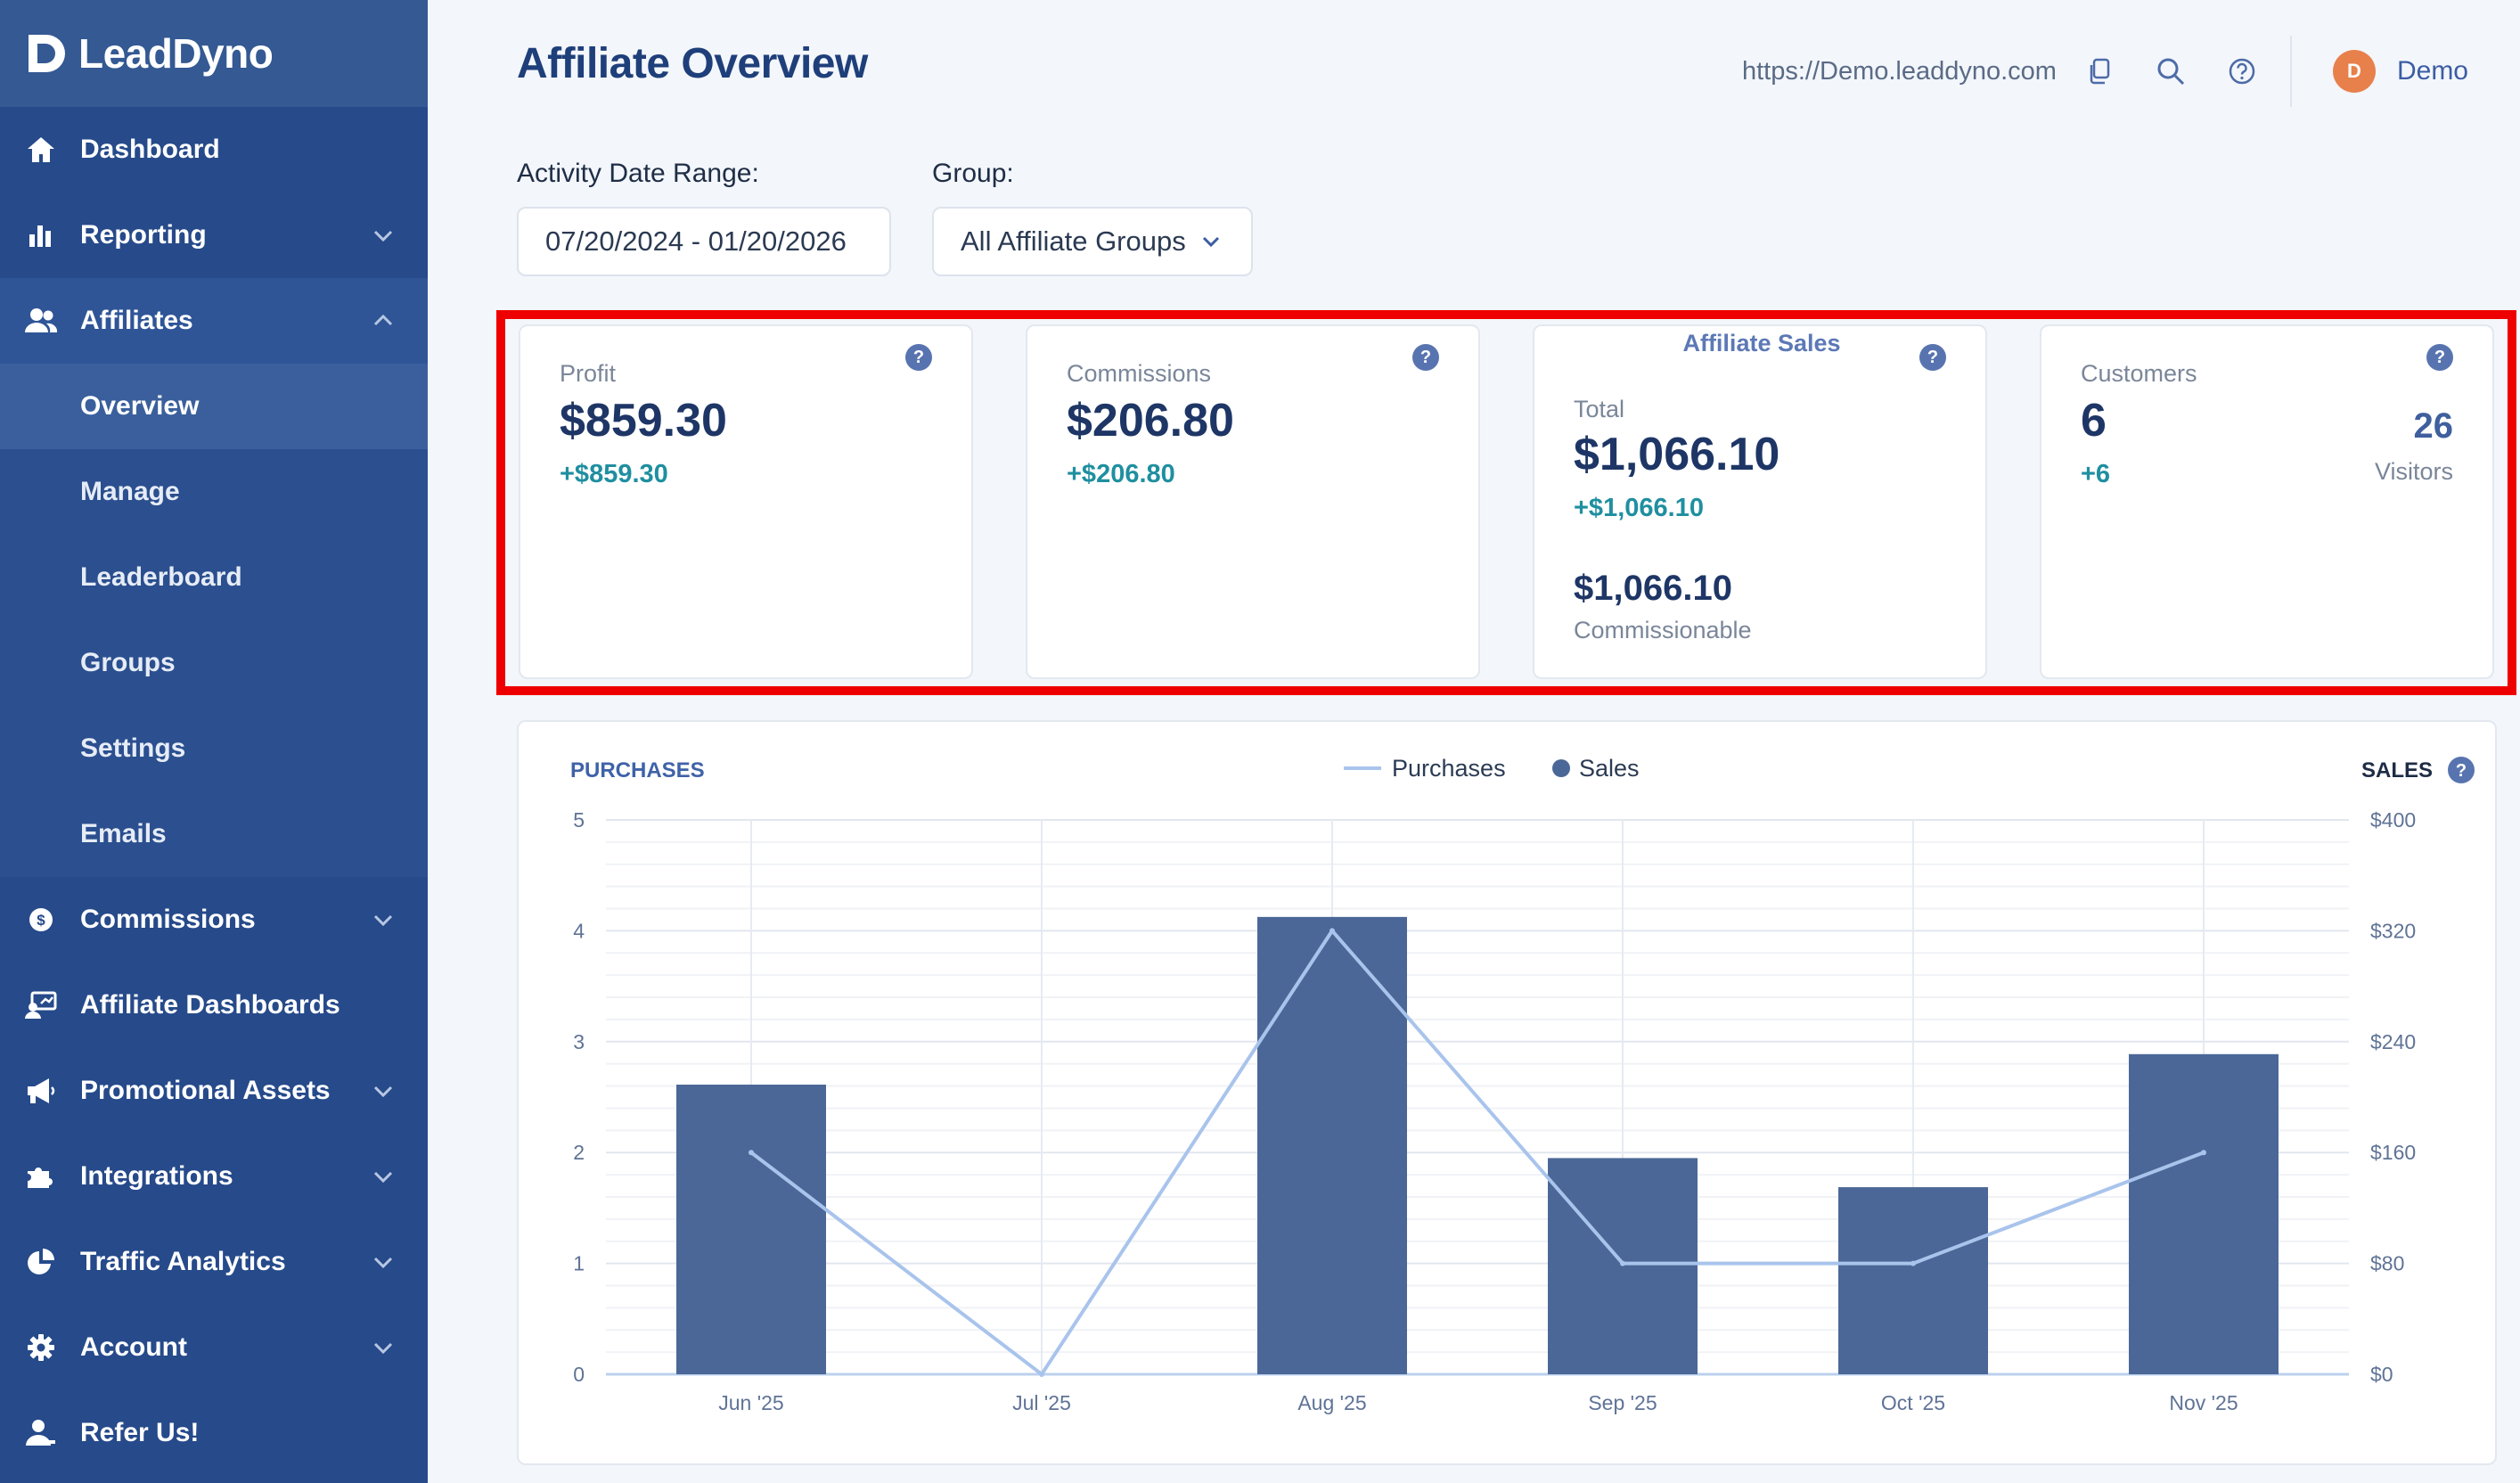 This screenshot has height=1483, width=2520. Describe the element at coordinates (1761, 343) in the screenshot. I see `affiliate-sales-title: Affiliate Sales` at that location.